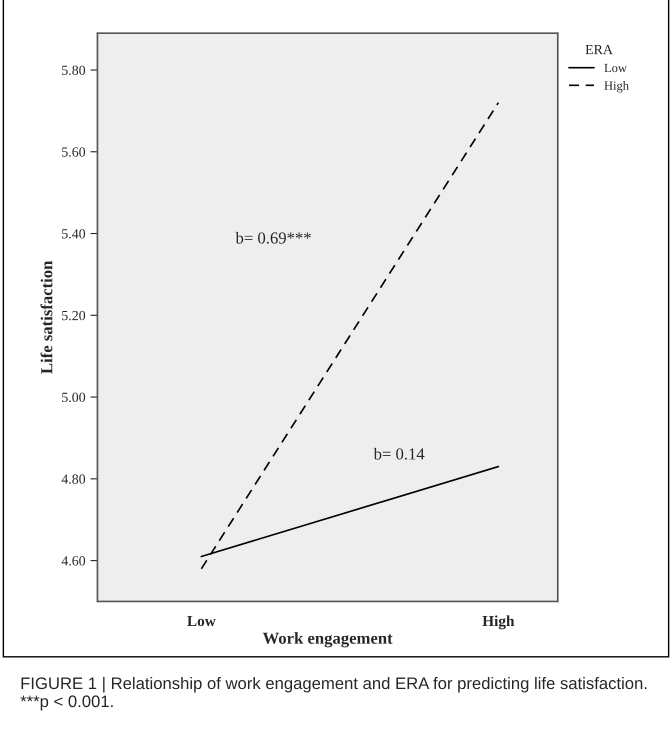 The image size is (672, 738). What do you see at coordinates (74, 479) in the screenshot?
I see `y-tick-label: 4.80` at bounding box center [74, 479].